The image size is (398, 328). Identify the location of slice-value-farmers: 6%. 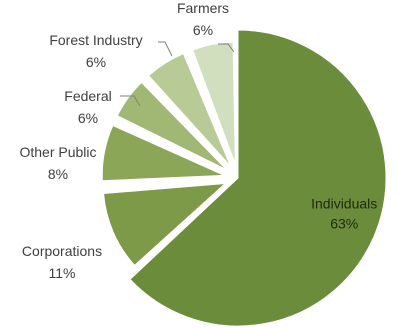
(203, 30).